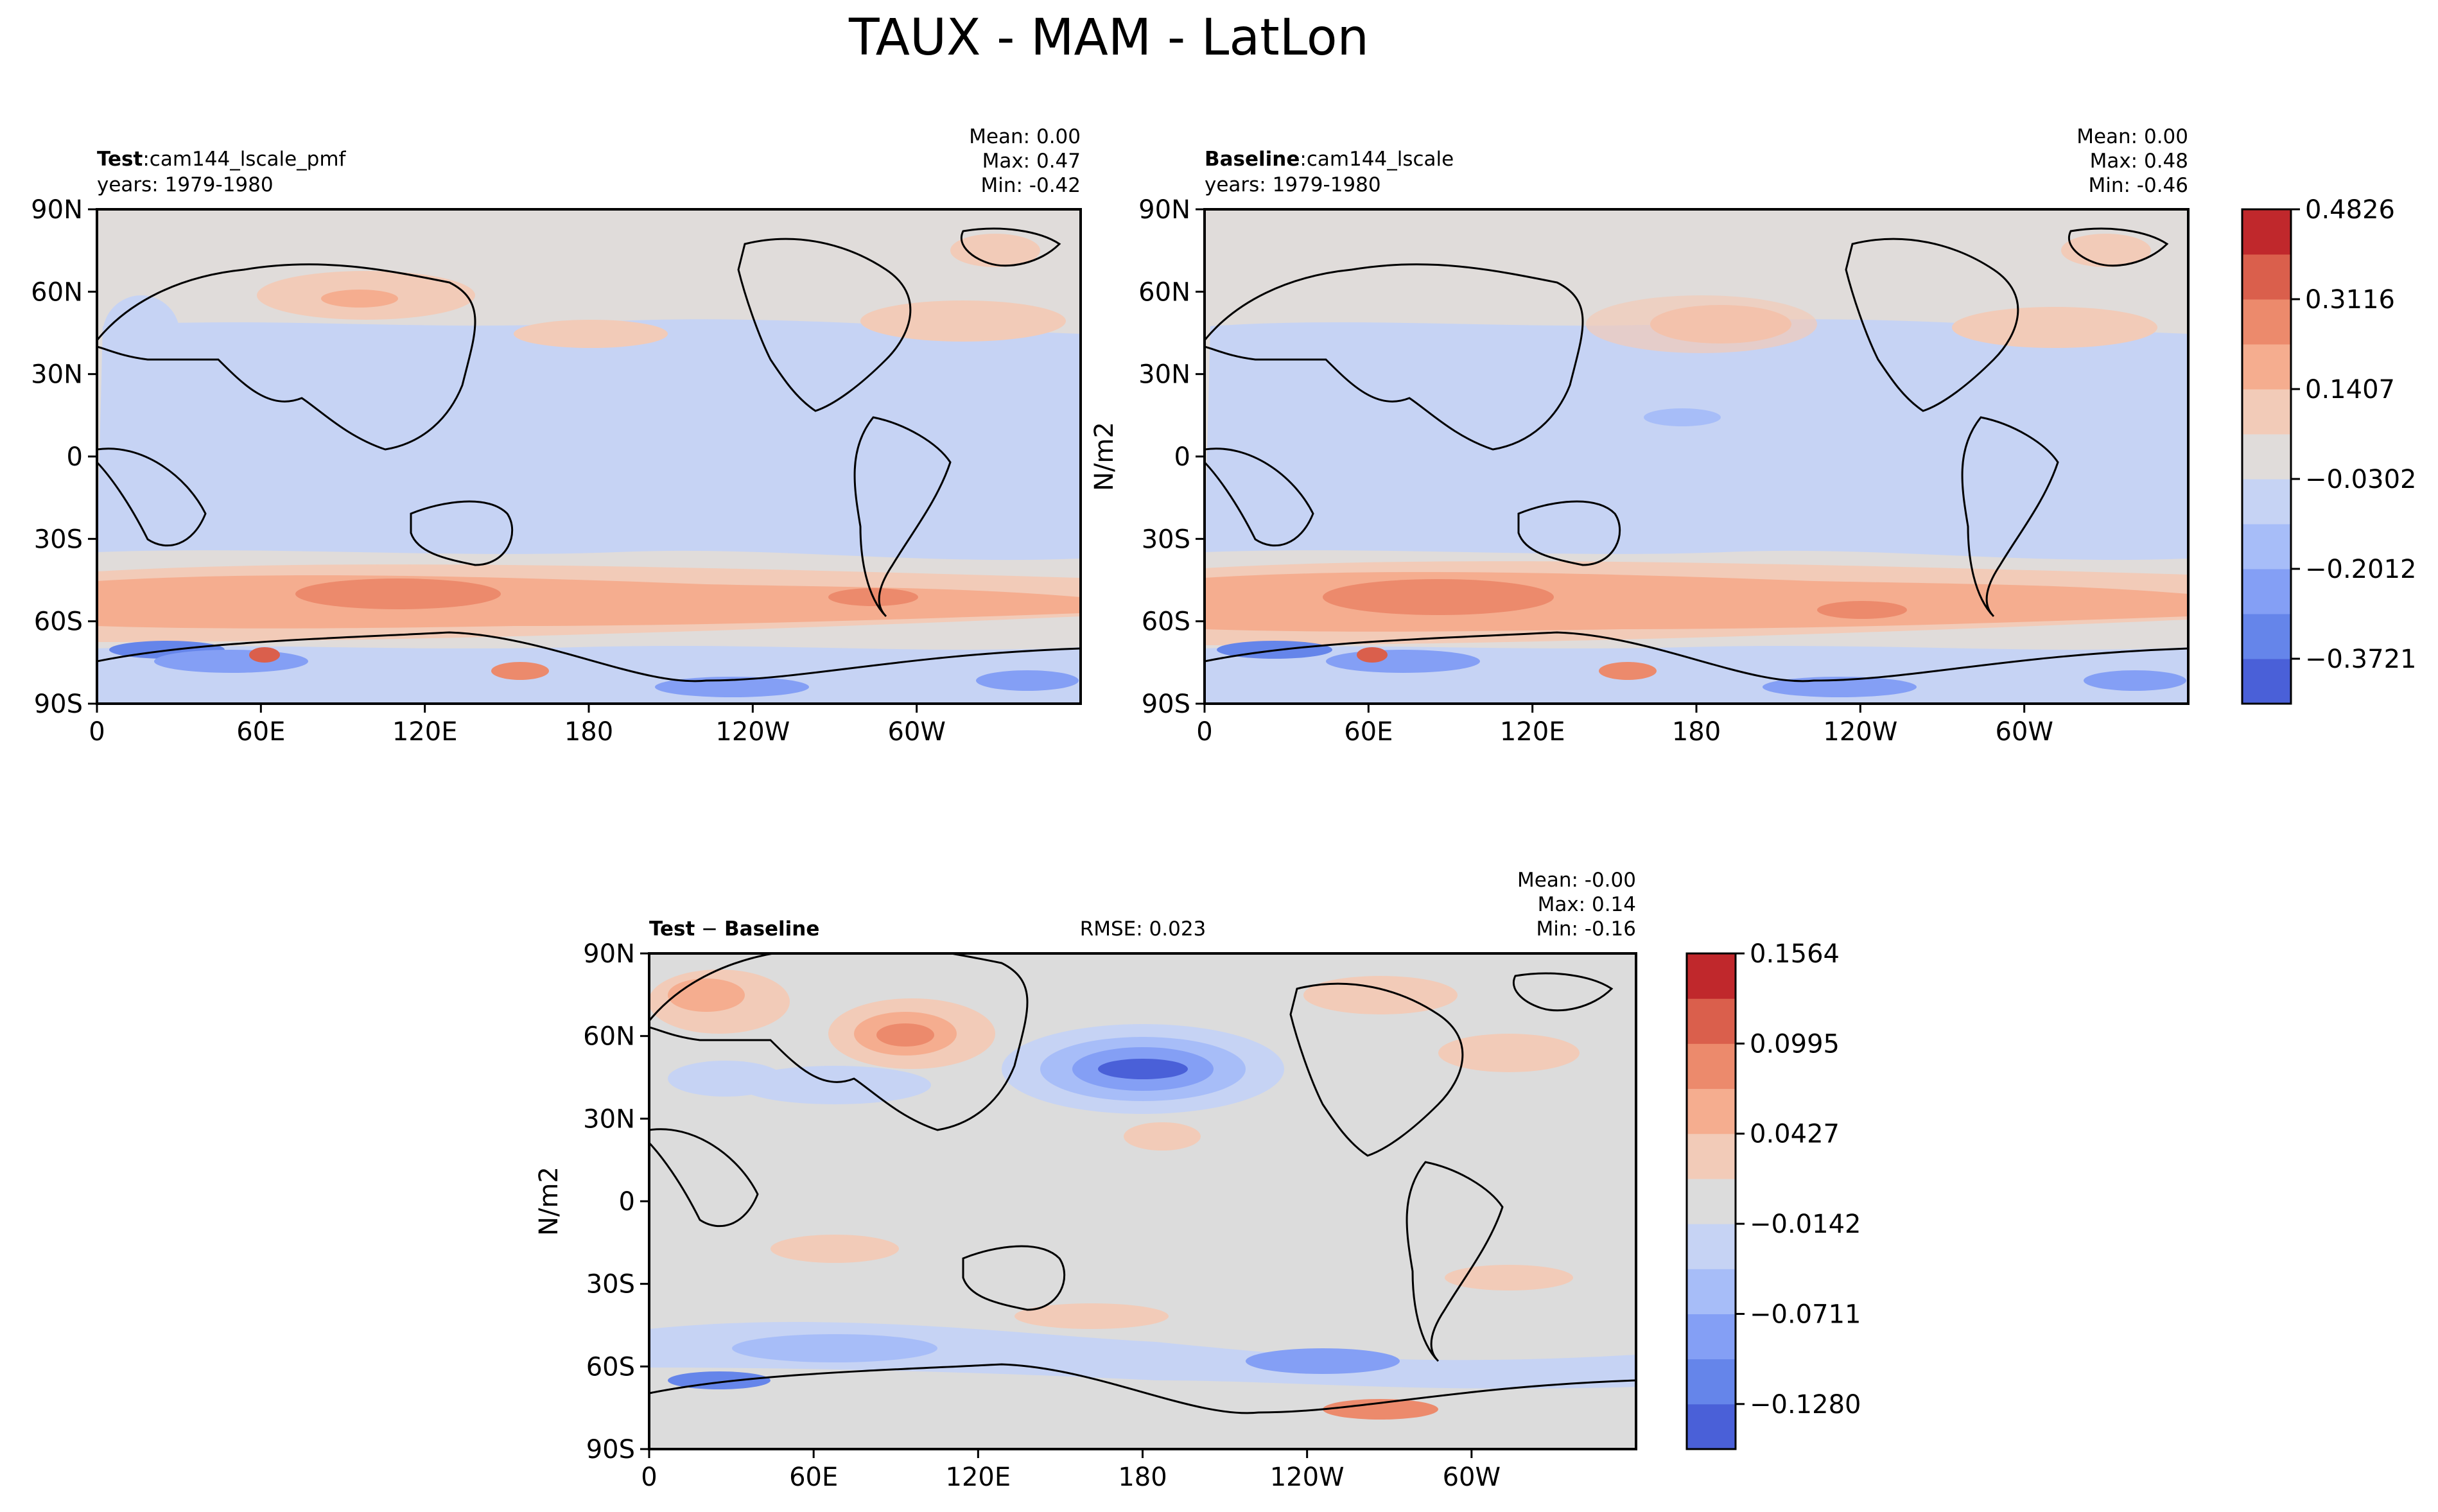  Describe the element at coordinates (1252, 159) in the screenshot. I see `baseline-label: Baseline` at that location.